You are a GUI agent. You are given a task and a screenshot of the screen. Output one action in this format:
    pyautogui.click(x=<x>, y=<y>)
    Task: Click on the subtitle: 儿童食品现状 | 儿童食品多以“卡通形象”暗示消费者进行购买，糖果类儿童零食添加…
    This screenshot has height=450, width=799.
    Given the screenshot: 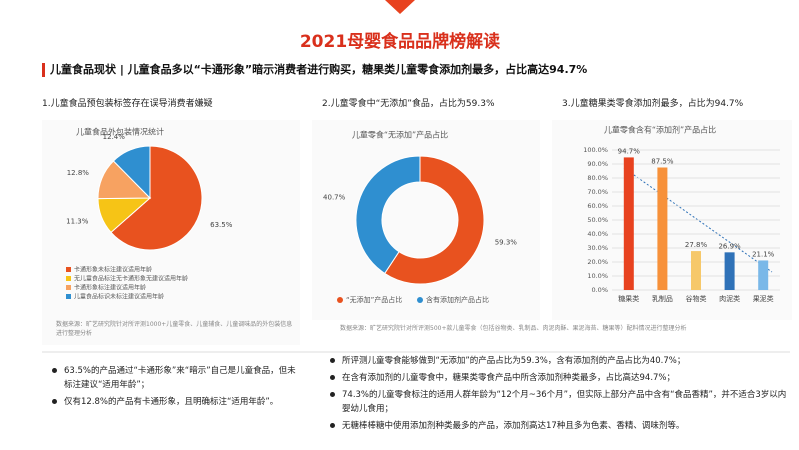 What is the action you would take?
    pyautogui.click(x=318, y=69)
    